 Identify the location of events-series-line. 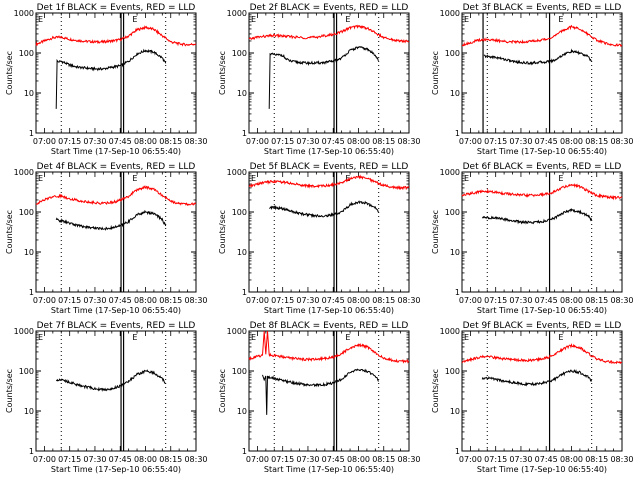
(111, 78).